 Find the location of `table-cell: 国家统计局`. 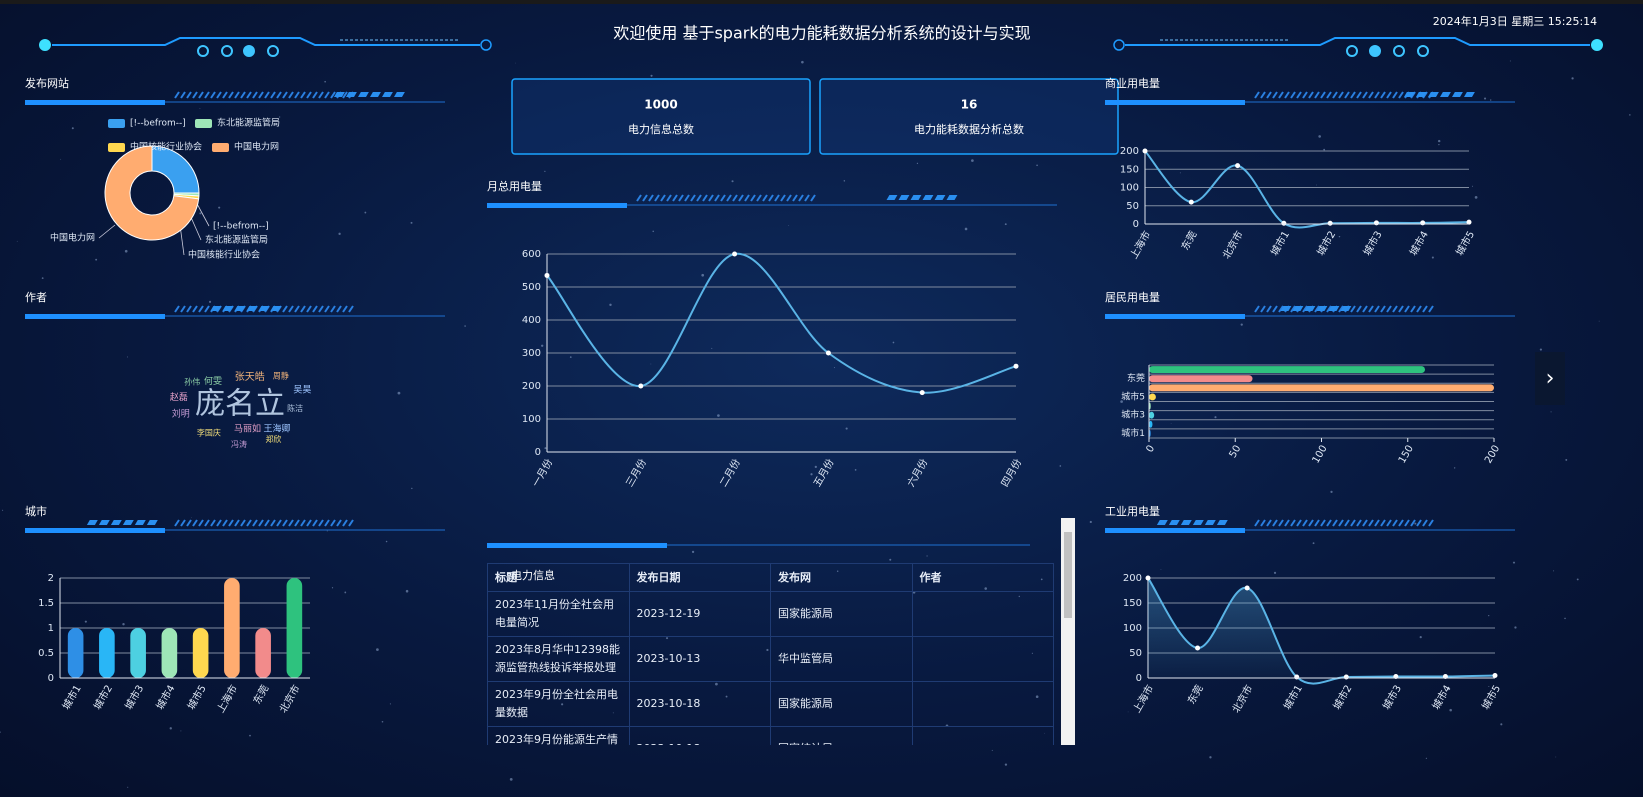

table-cell: 国家统计局 is located at coordinates (841, 735).